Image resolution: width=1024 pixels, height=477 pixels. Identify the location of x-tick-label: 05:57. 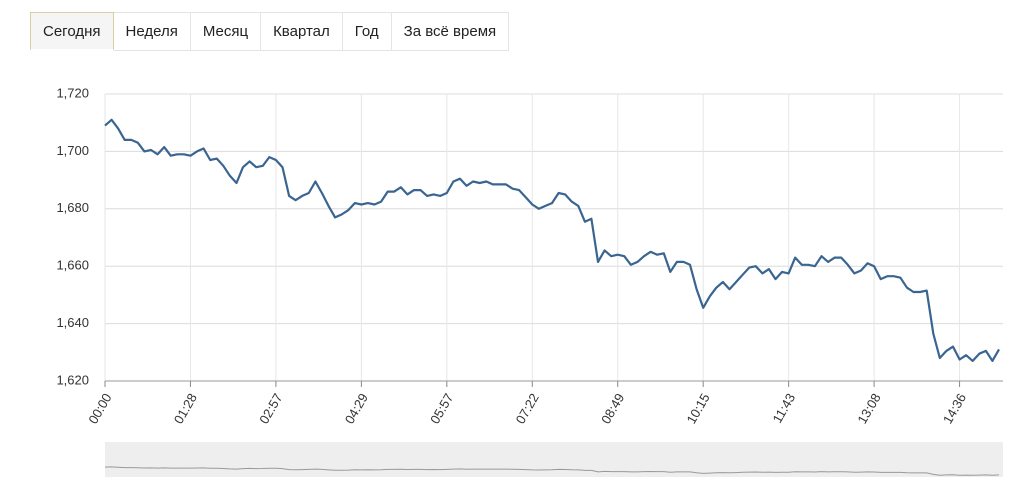
(441, 409).